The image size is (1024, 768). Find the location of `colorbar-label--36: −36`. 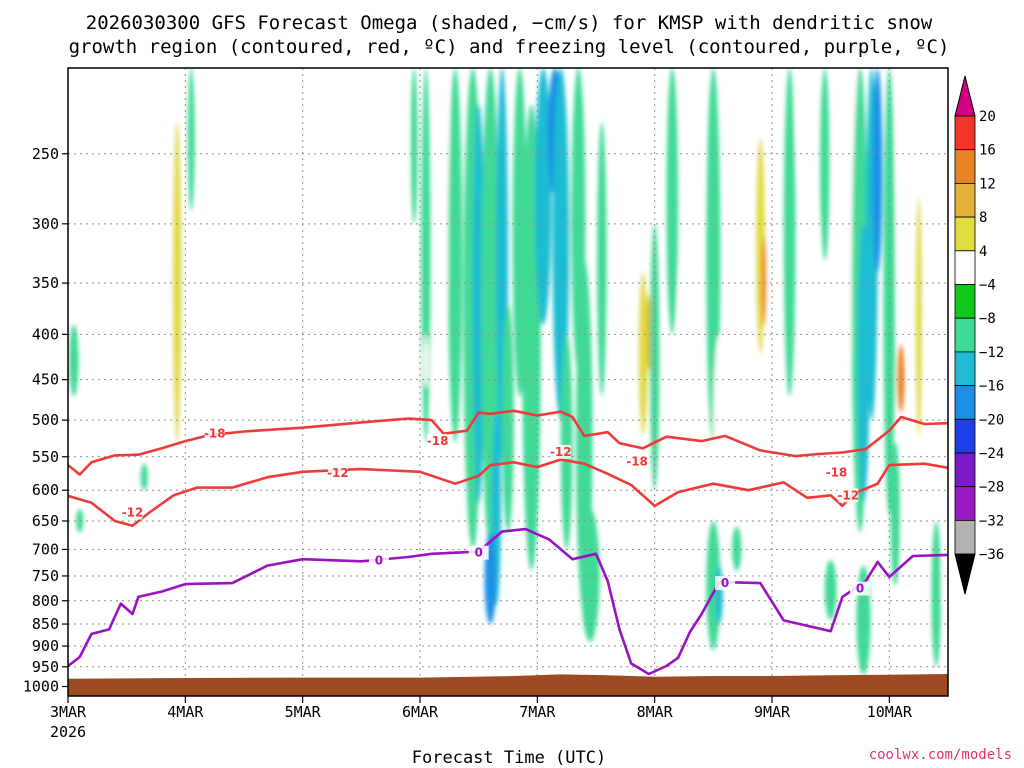

colorbar-label--36: −36 is located at coordinates (991, 555).